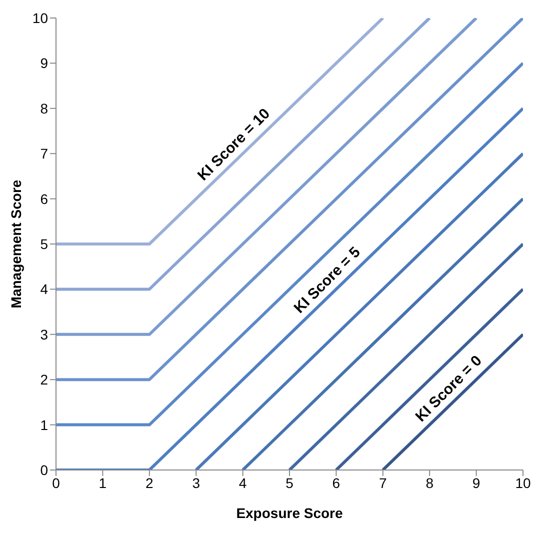 The height and width of the screenshot is (536, 541). I want to click on x-axis-title: Exposure Score, so click(290, 513).